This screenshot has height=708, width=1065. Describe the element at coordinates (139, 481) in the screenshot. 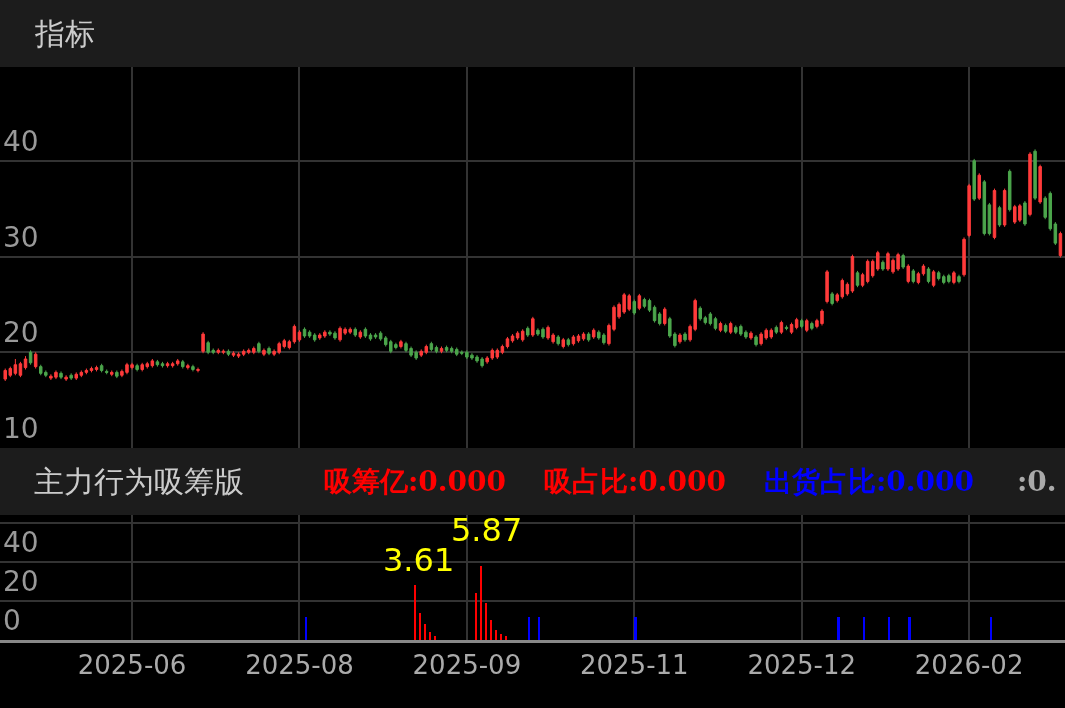

I see `chart-title: 主力行为吸筹版` at that location.